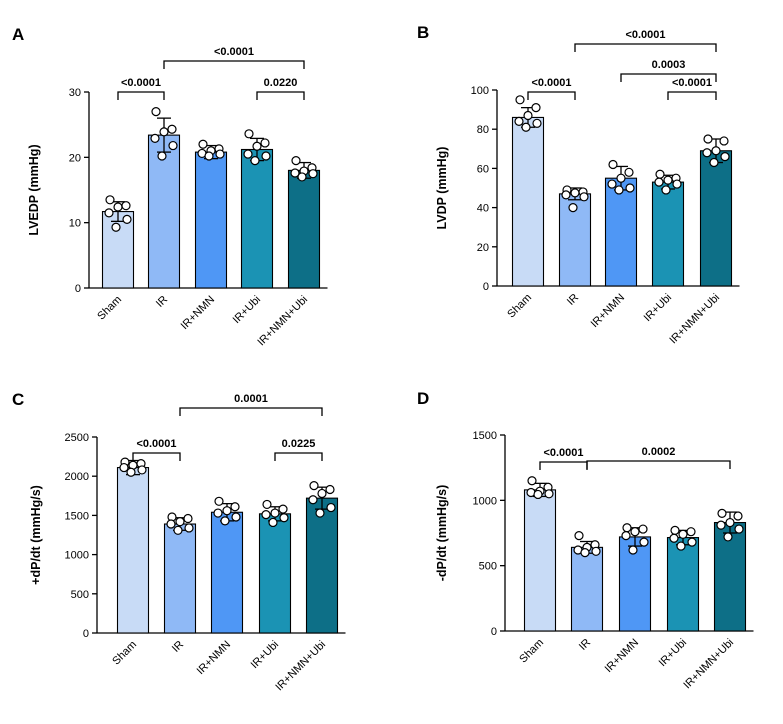 The image size is (783, 724). What do you see at coordinates (442, 188) in the screenshot?
I see `y-axis-label: LVDP (mmHg)` at bounding box center [442, 188].